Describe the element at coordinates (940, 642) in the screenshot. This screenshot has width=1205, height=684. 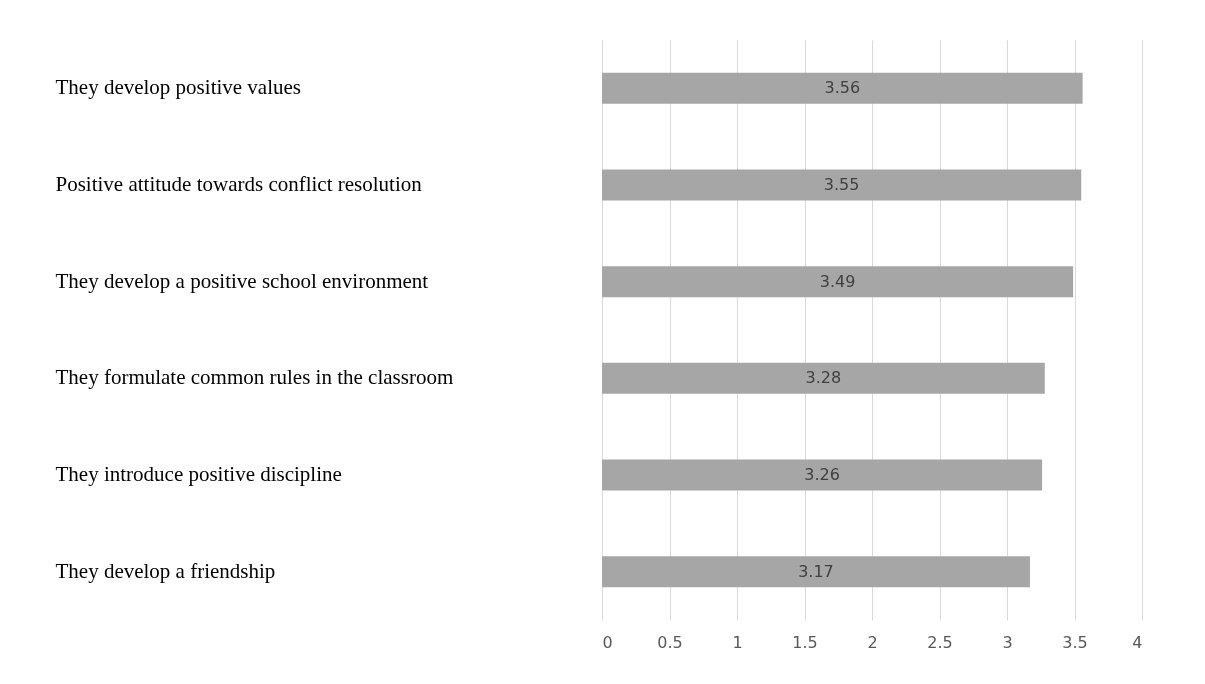
I see `x-tick-label: 2.5` at that location.